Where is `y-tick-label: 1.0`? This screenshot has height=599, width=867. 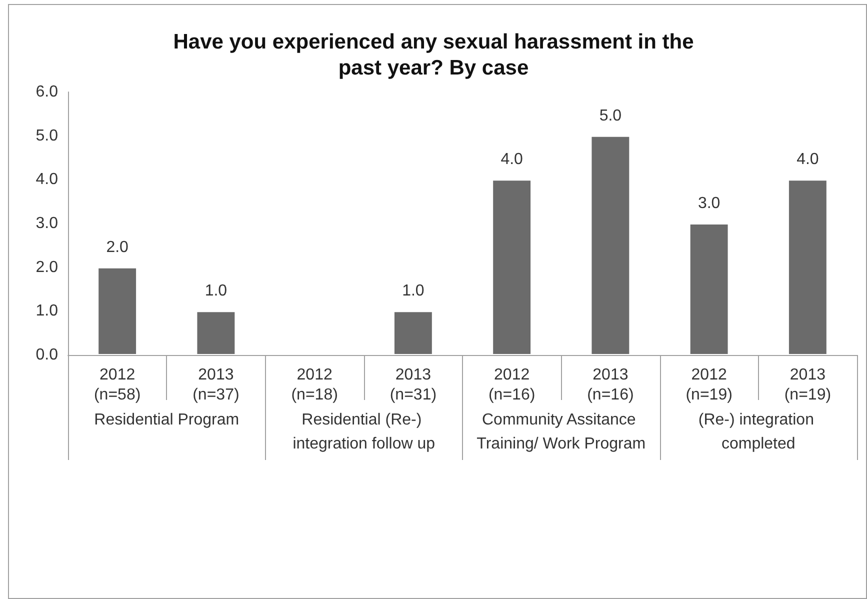 y-tick-label: 1.0 is located at coordinates (47, 311).